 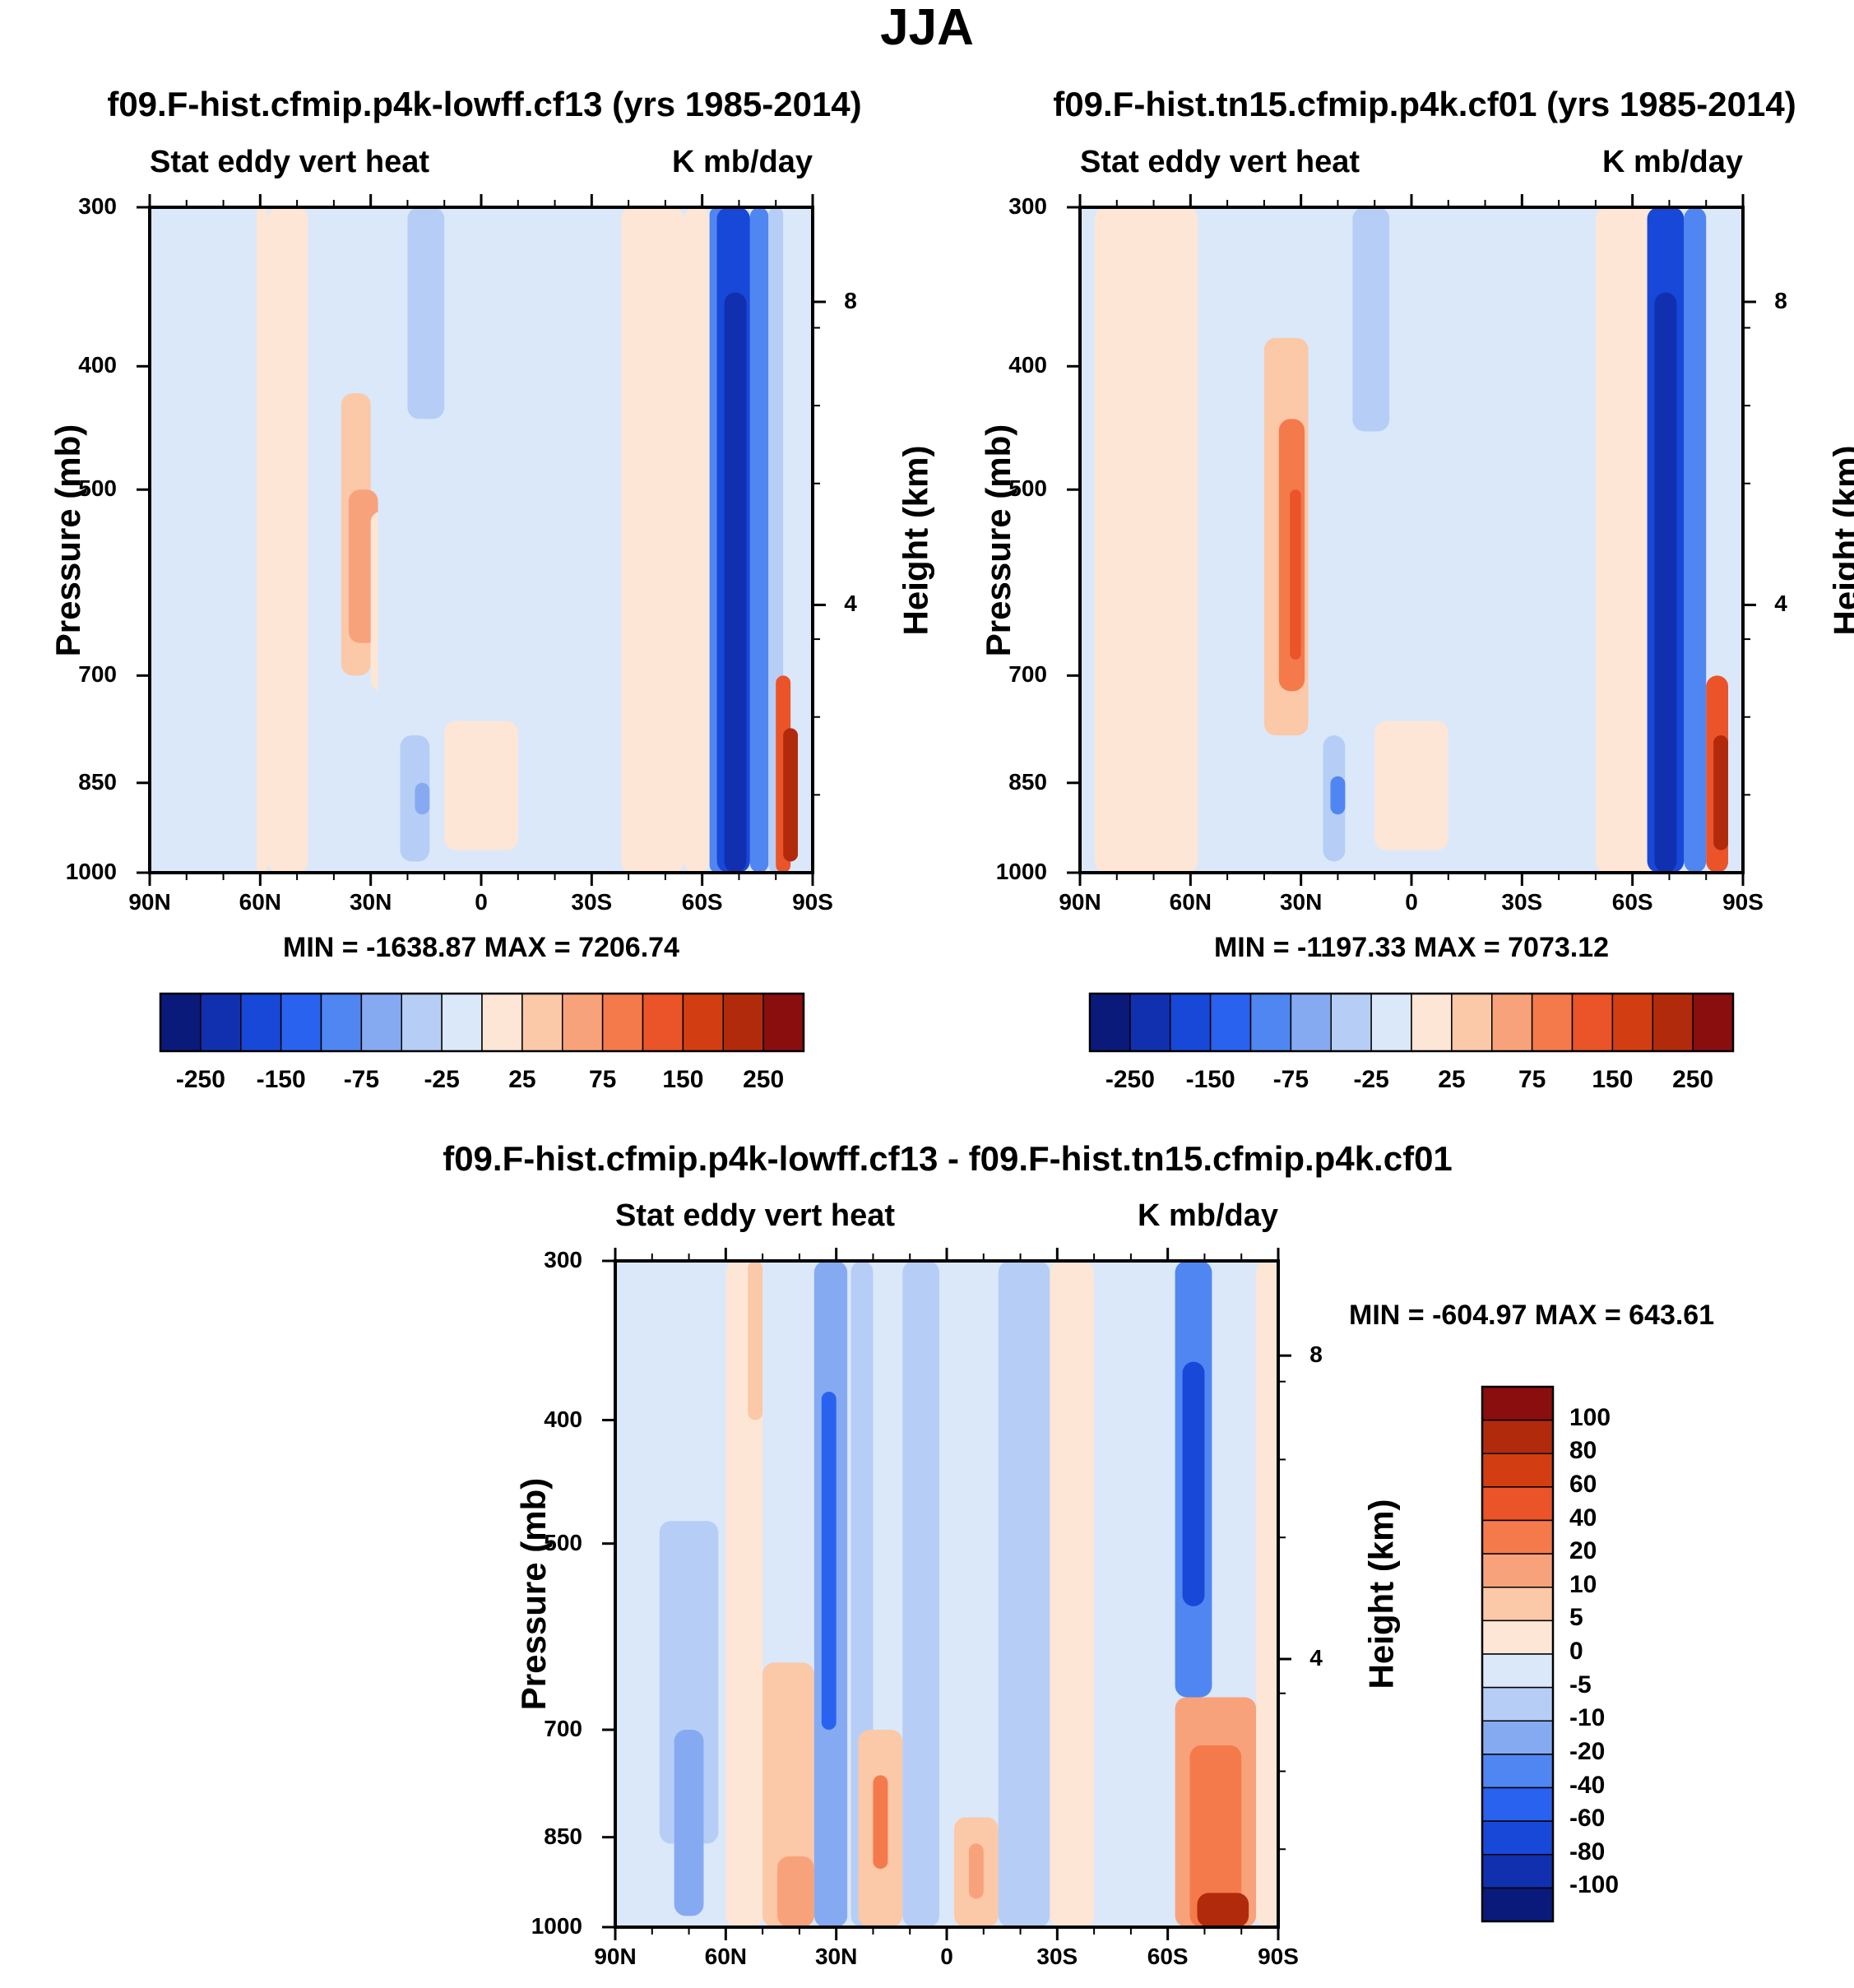 I want to click on colorbar-label: -75, so click(x=361, y=1079).